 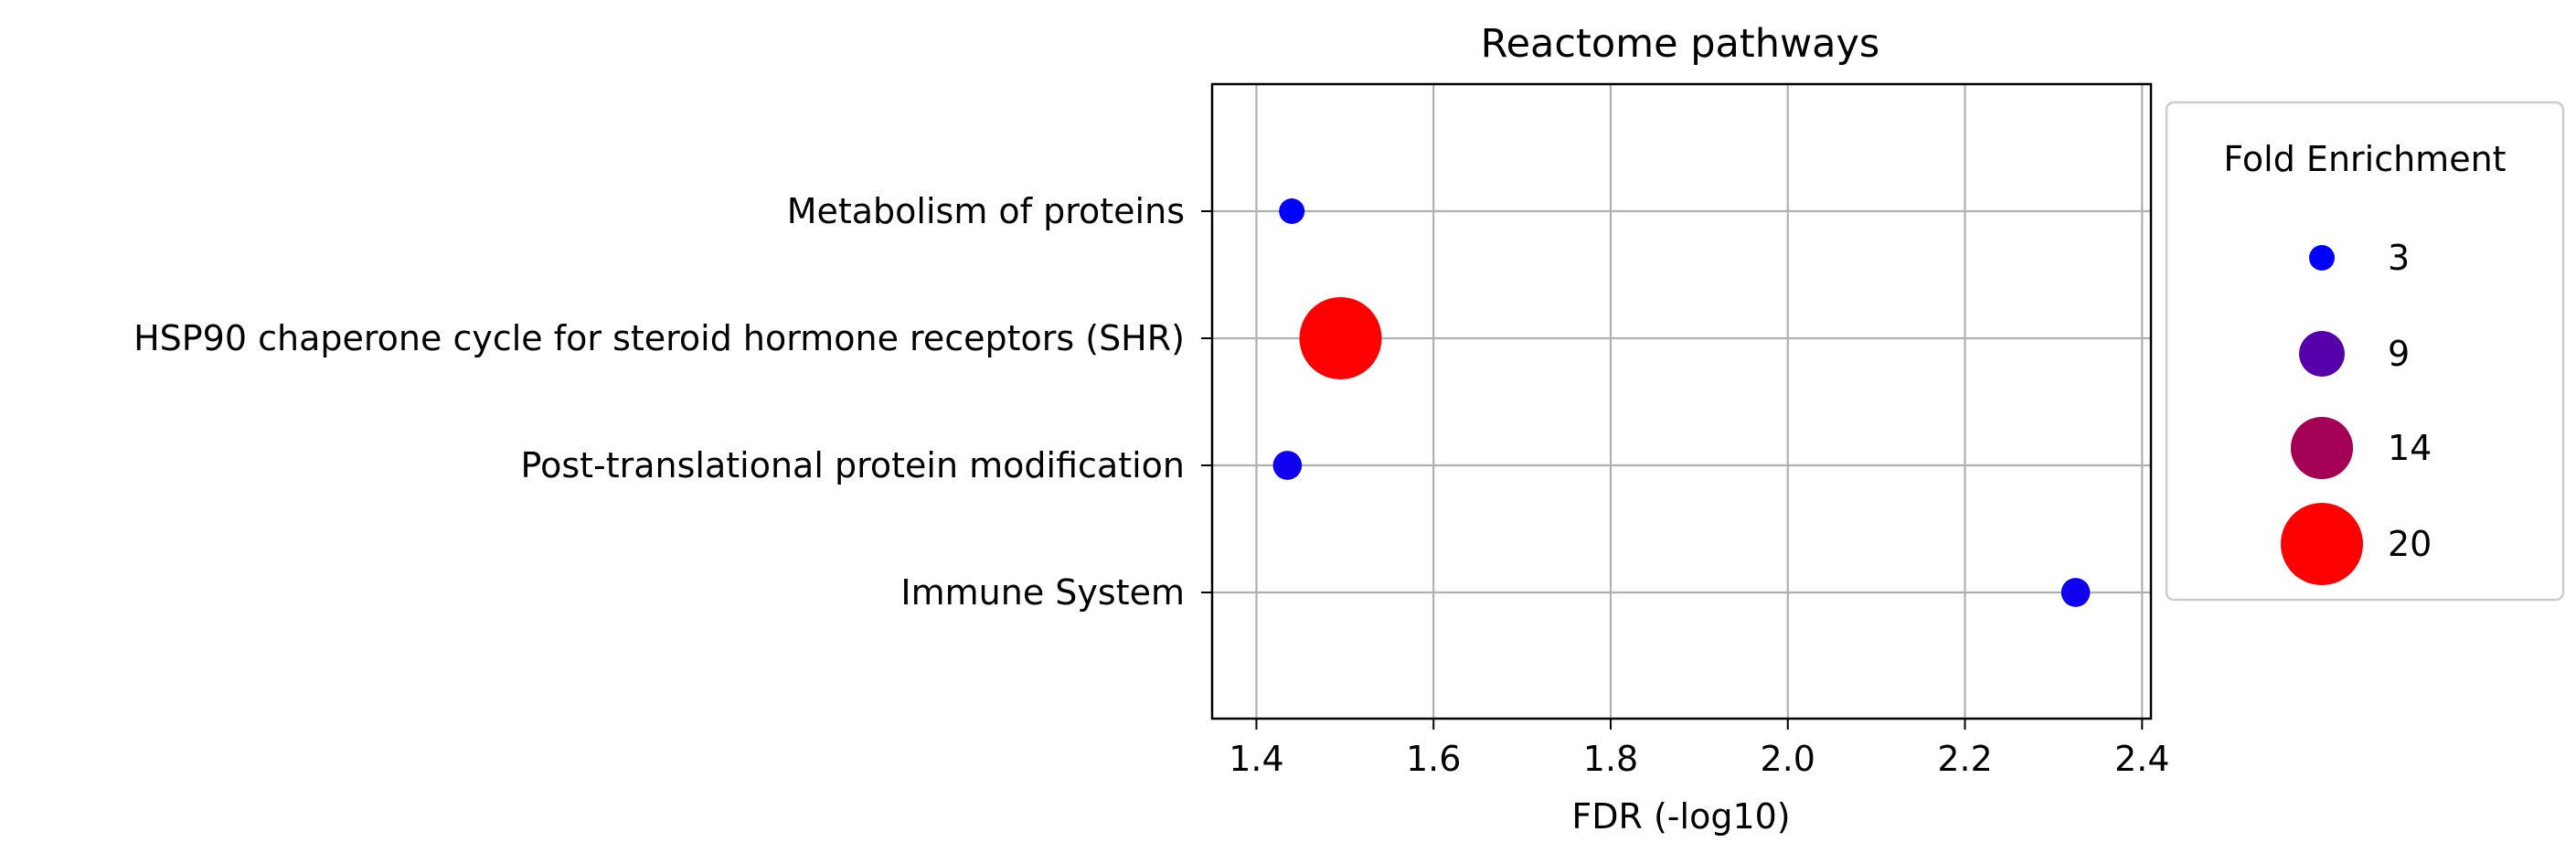 I want to click on y-tick-label: Post-translational protein modification, so click(x=853, y=465).